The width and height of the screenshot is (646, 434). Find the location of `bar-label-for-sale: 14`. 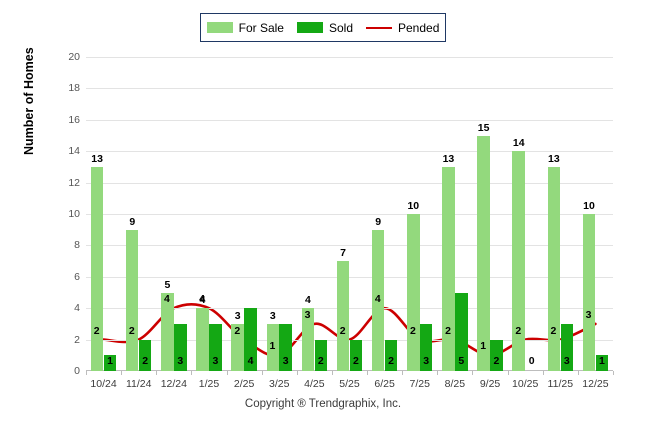

bar-label-for-sale: 14 is located at coordinates (518, 143).